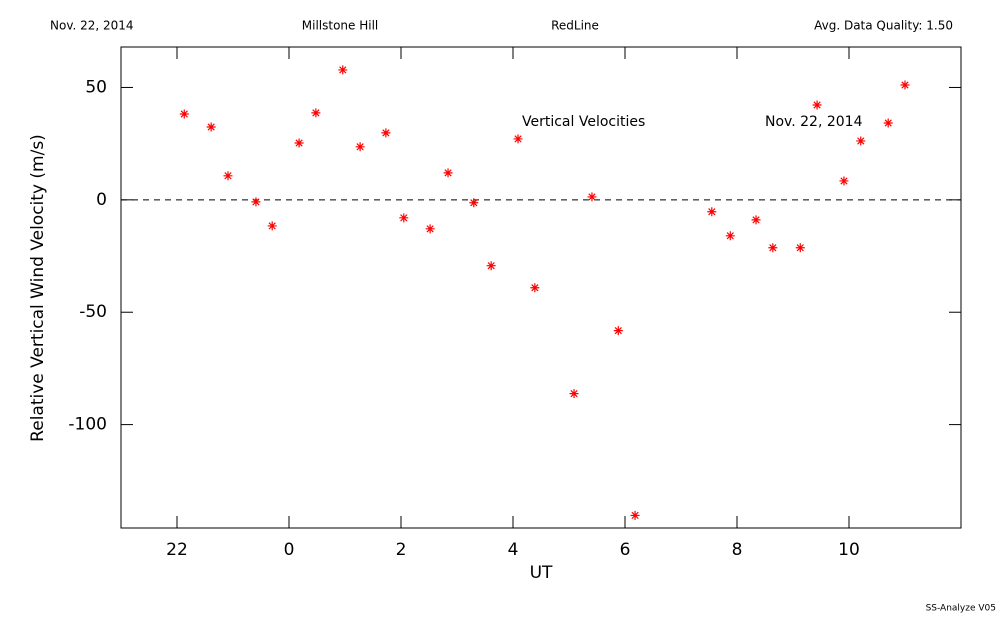 Image resolution: width=1000 pixels, height=625 pixels. I want to click on header-quality: Avg. Data Quality: 1.50, so click(883, 26).